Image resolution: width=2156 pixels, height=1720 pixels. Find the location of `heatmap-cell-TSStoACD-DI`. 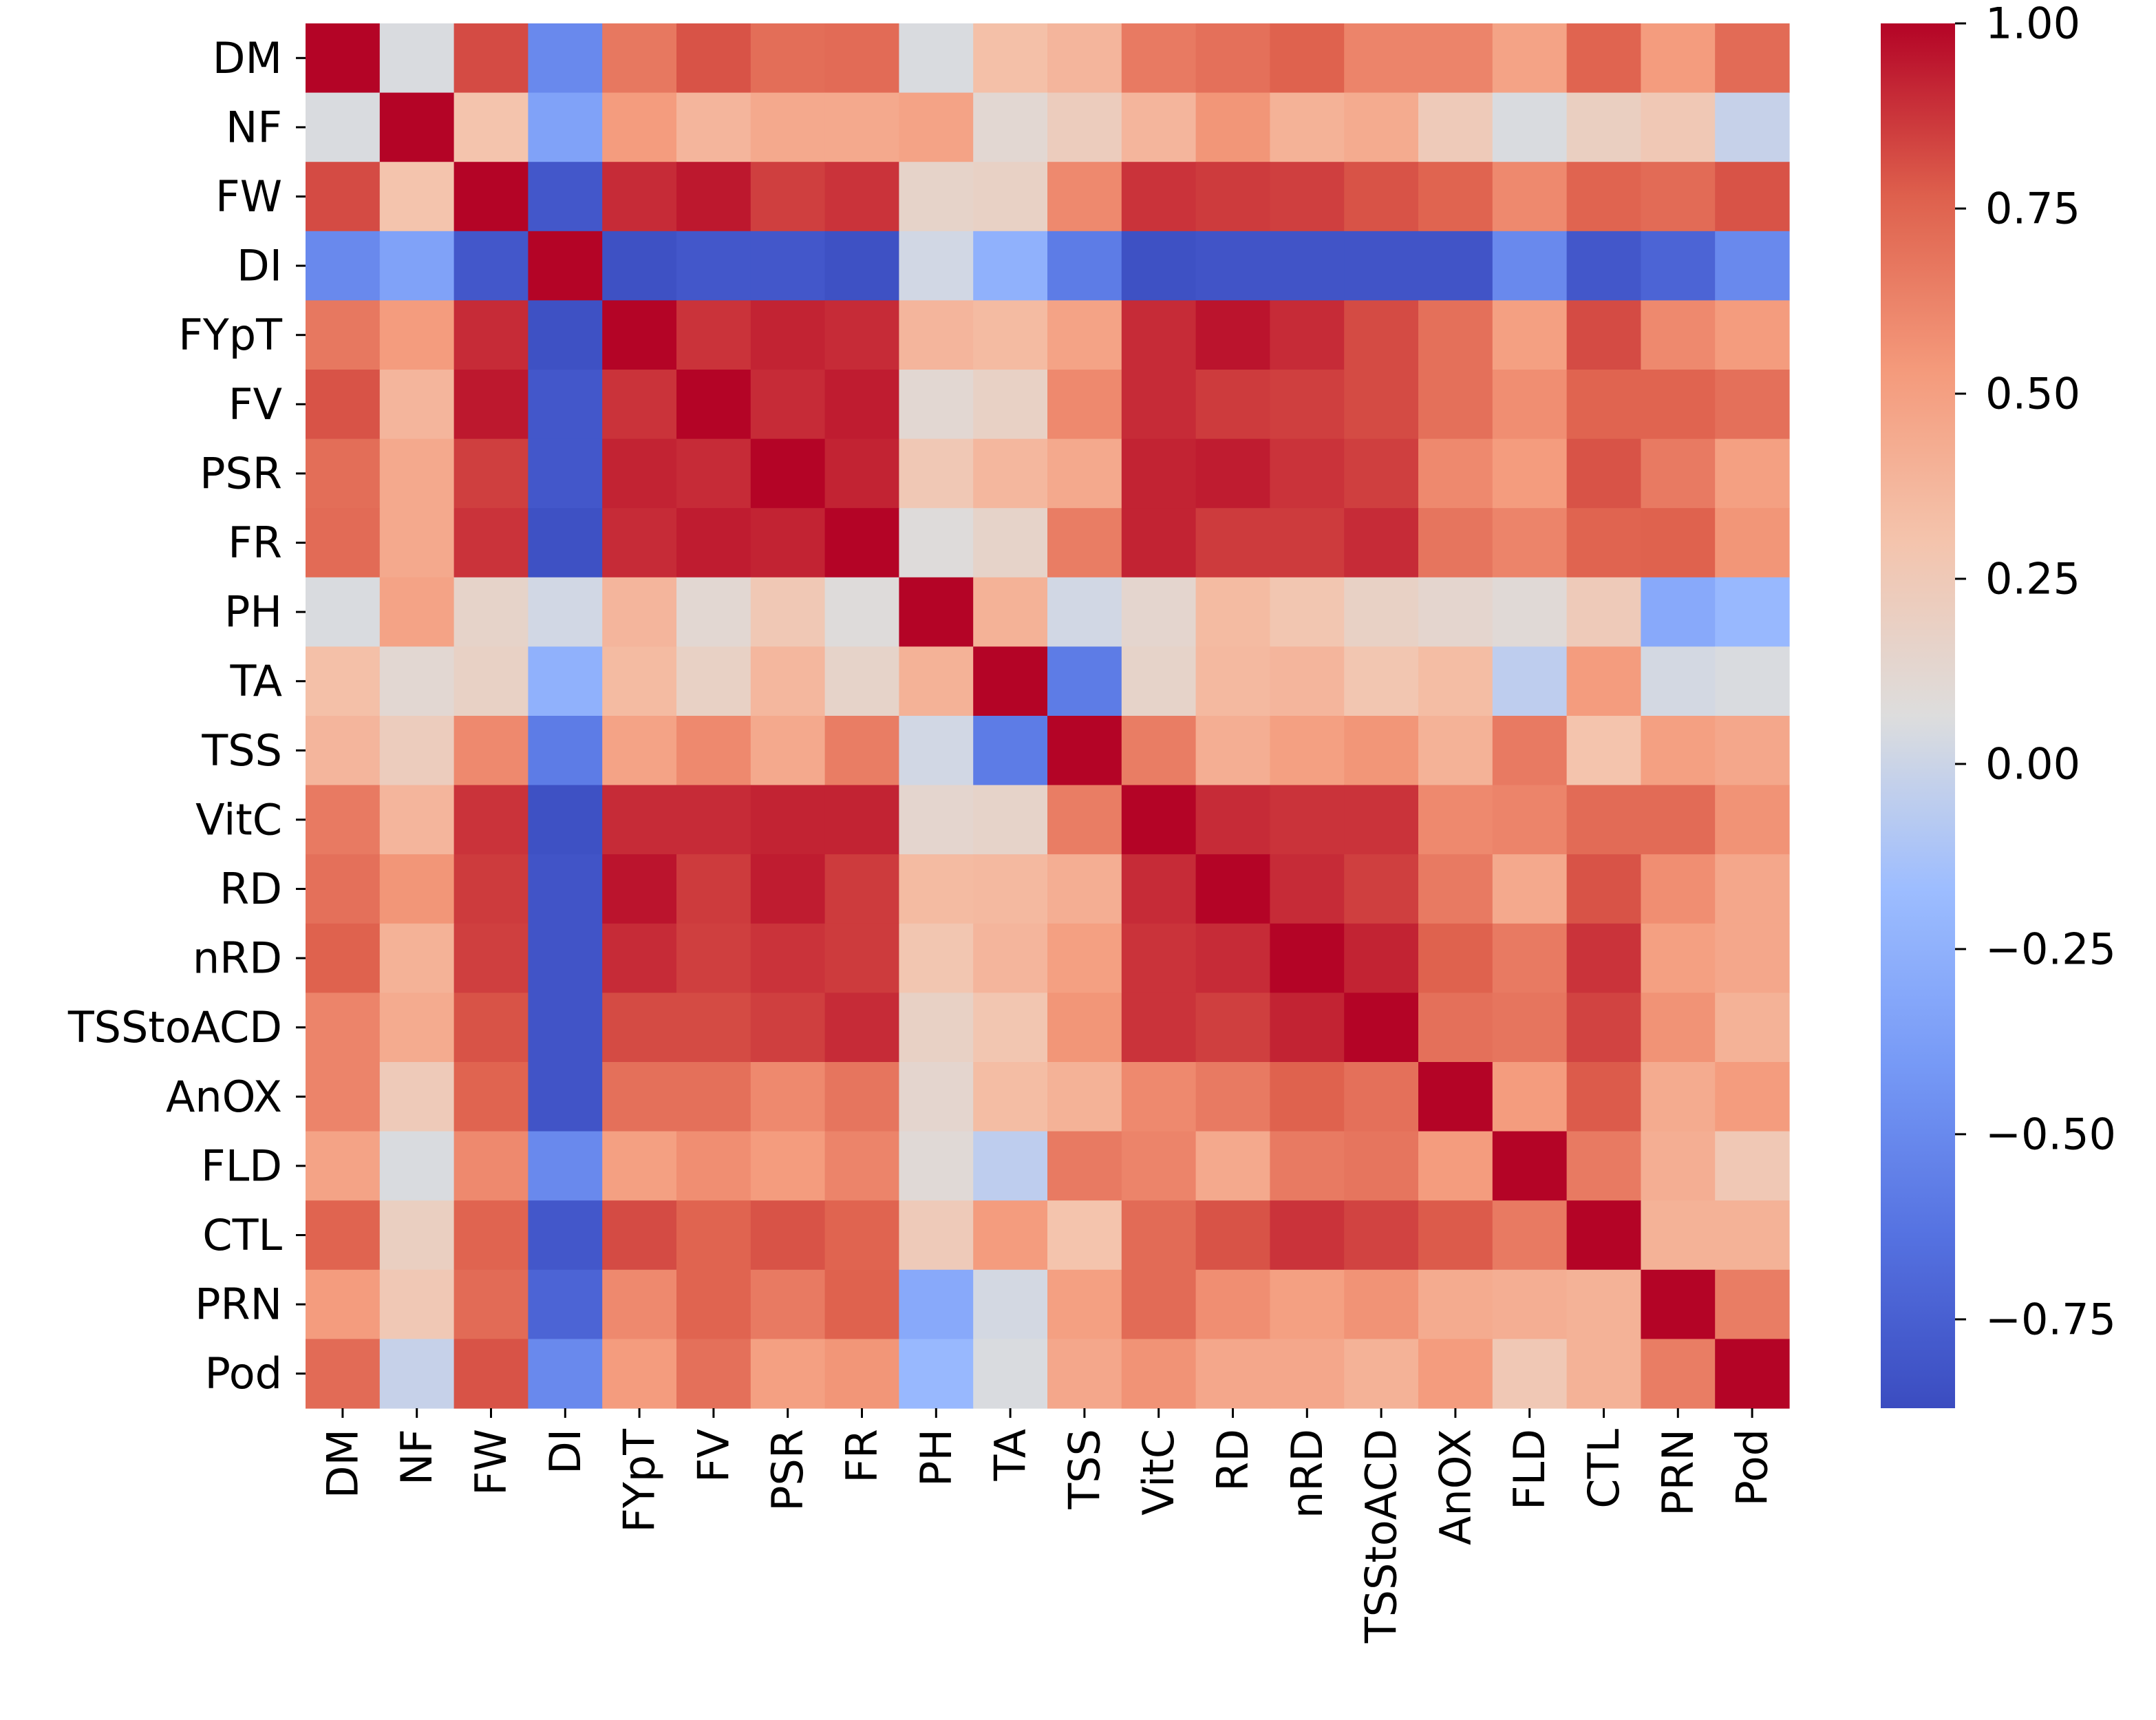

heatmap-cell-TSStoACD-DI is located at coordinates (565, 1027).